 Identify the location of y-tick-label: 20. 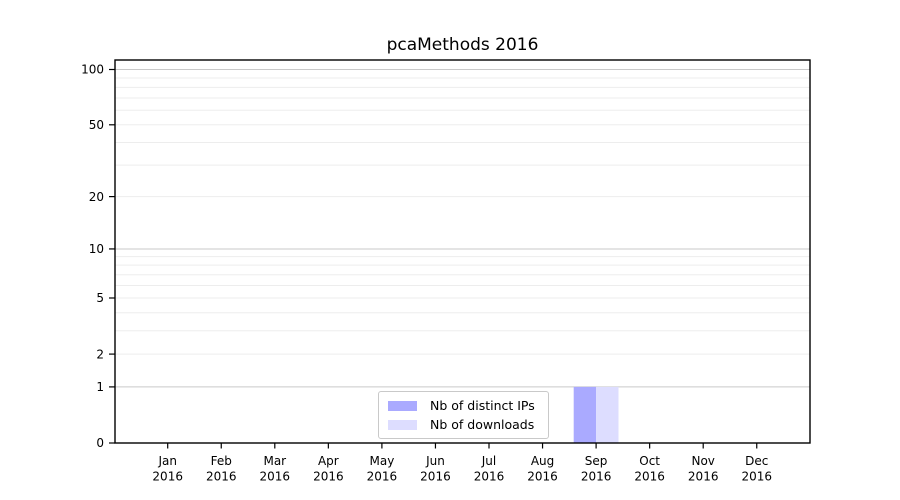
(96, 197).